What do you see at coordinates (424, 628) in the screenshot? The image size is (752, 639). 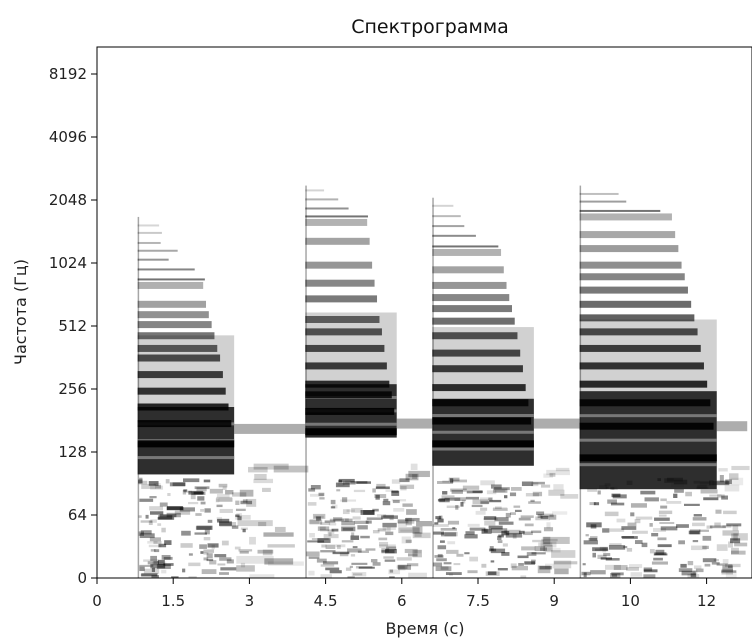 I see `x-axis-label: Время (с)` at bounding box center [424, 628].